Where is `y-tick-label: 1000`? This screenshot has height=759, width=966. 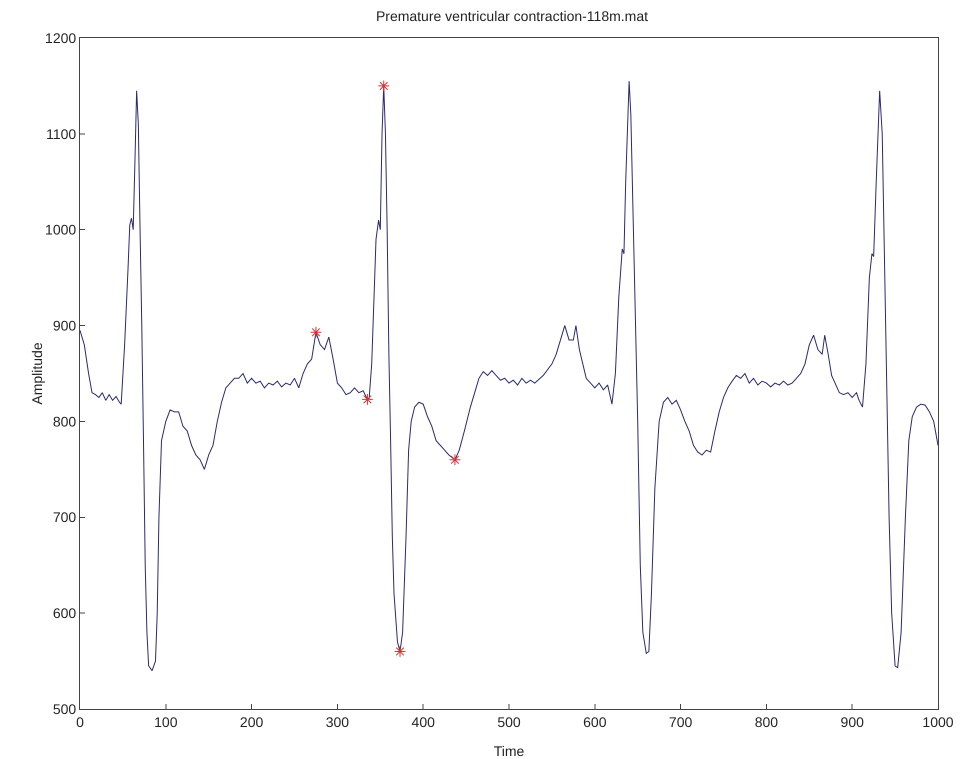 y-tick-label: 1000 is located at coordinates (60, 230).